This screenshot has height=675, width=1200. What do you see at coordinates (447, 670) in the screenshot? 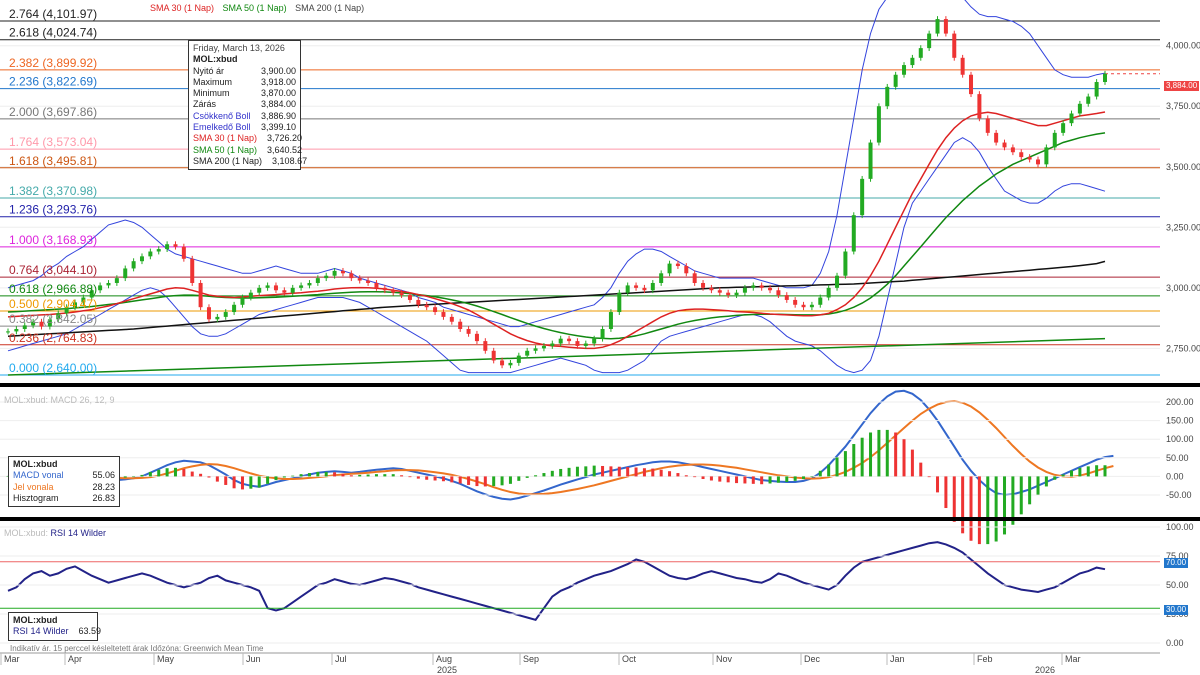
I see `year-label-2025: 2025` at bounding box center [447, 670].